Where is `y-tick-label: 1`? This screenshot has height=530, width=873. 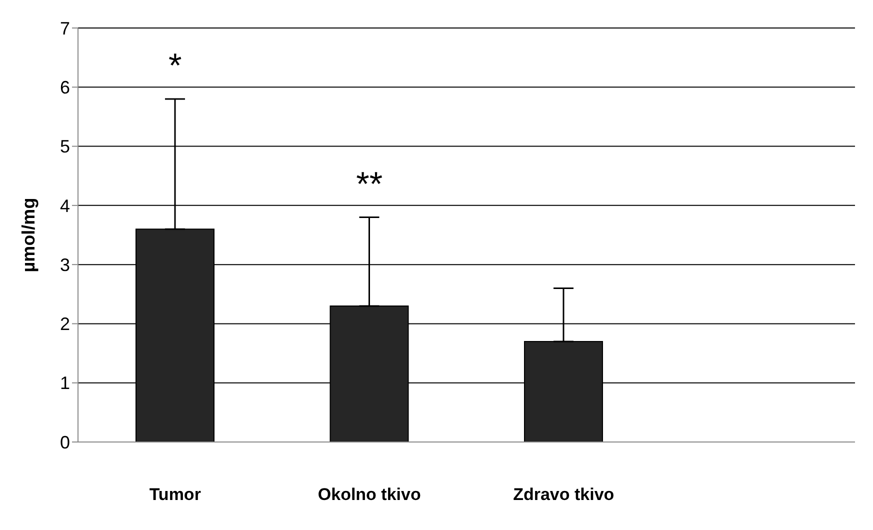 y-tick-label: 1 is located at coordinates (65, 383).